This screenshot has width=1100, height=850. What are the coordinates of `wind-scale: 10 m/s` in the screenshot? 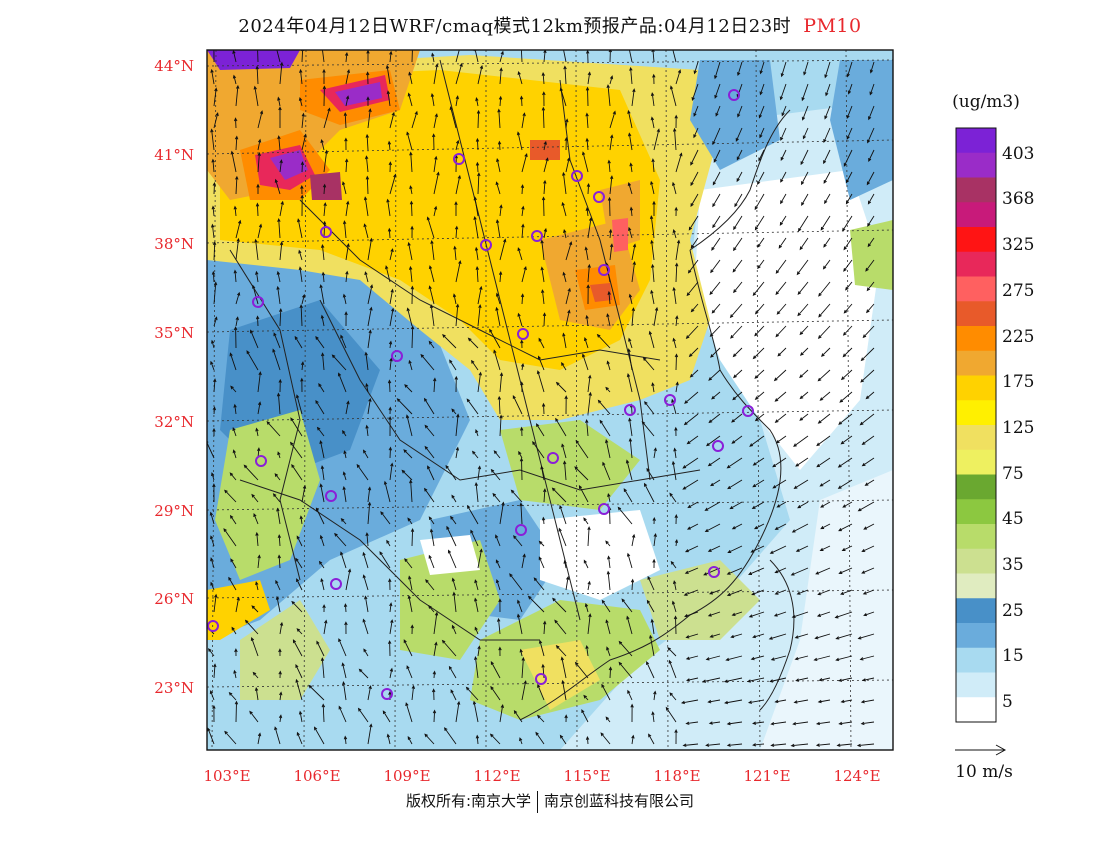 It's located at (984, 763).